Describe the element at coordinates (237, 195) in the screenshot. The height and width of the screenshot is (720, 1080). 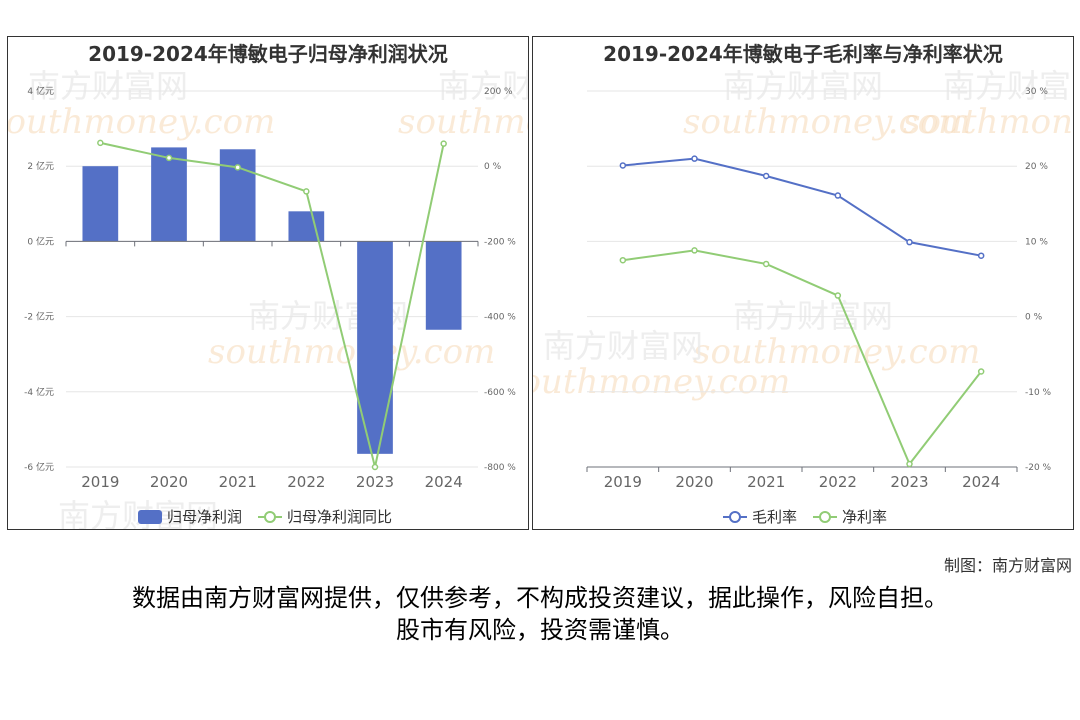
I see `bar-2021` at that location.